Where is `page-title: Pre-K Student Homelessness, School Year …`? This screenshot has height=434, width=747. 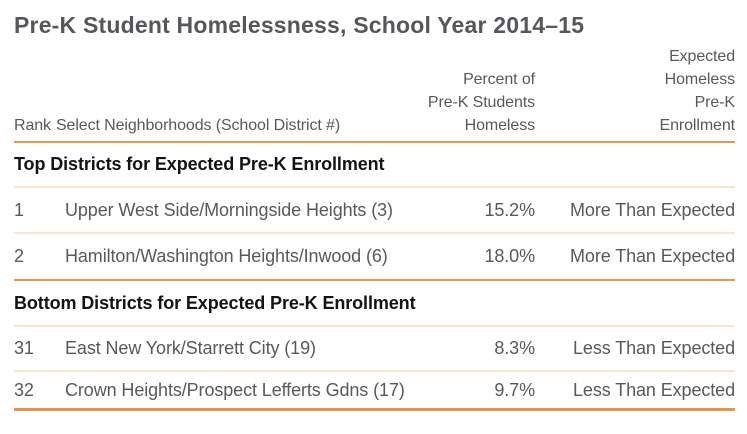 page-title: Pre-K Student Homelessness, School Year … is located at coordinates (299, 25).